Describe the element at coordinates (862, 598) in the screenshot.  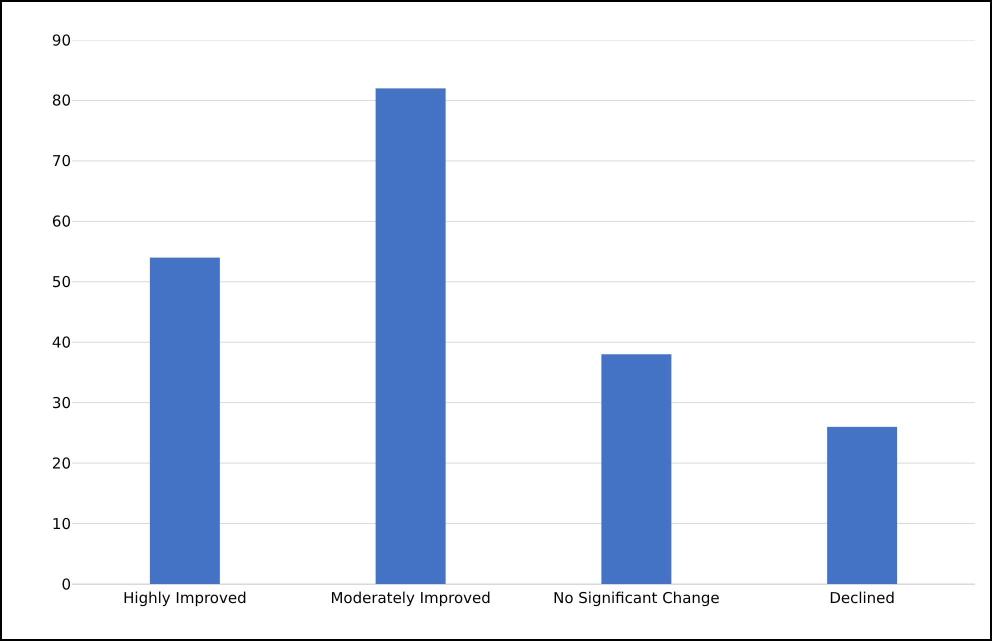
I see `x-tick-label: Declined` at that location.